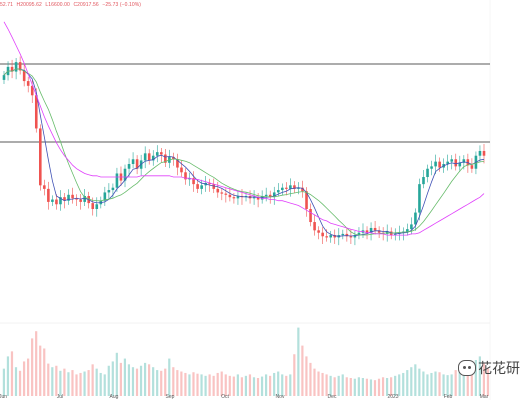 The height and width of the screenshot is (400, 520). What do you see at coordinates (244, 397) in the screenshot?
I see `x-axis: Jun Jul Aug Sep Oct Nov Dec 2023 Feb Mar` at bounding box center [244, 397].